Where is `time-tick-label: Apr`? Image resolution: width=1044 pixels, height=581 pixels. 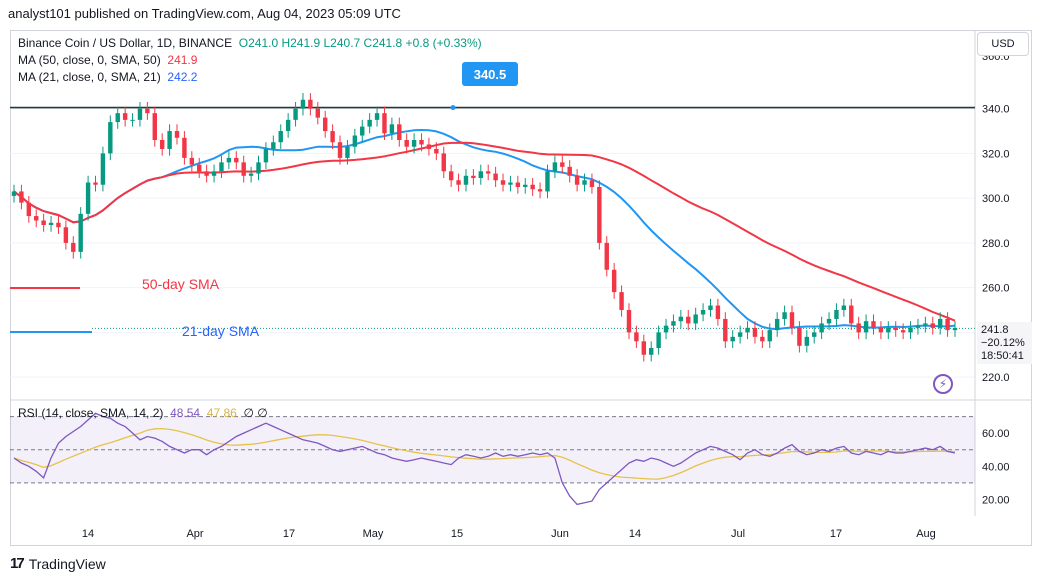 time-tick-label: Apr is located at coordinates (194, 534).